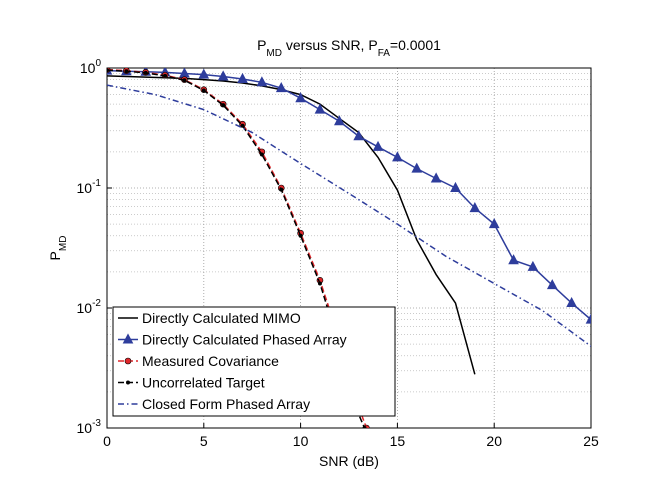 Image resolution: width=648 pixels, height=504 pixels. What do you see at coordinates (226, 404) in the screenshot?
I see `legend-label: Closed Form Phased Array` at bounding box center [226, 404].